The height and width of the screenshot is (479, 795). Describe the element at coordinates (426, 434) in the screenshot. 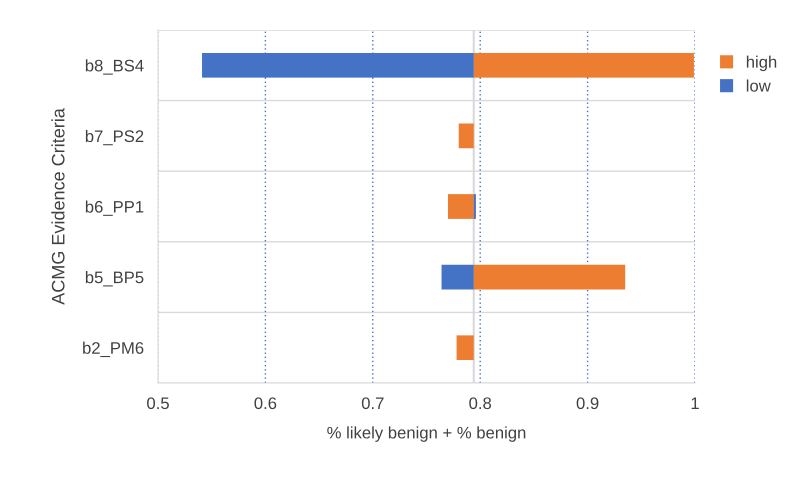

I see `x-axis-title: % likely benign + % benign` at that location.